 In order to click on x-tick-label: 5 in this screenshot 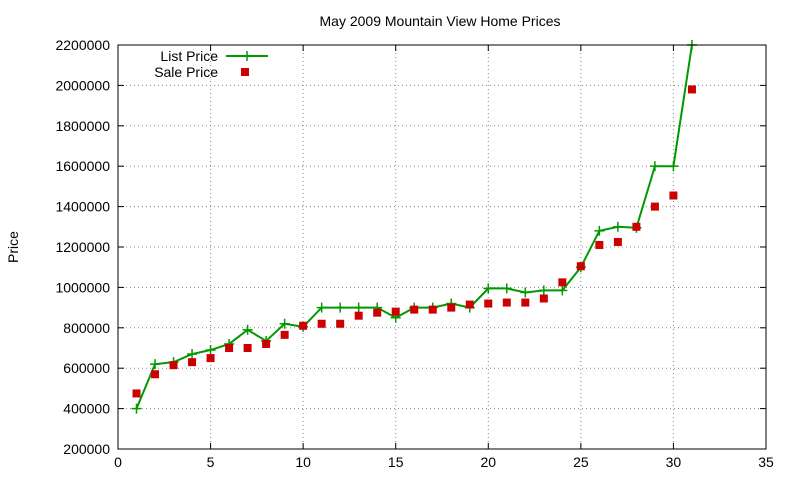, I will do `click(211, 462)`.